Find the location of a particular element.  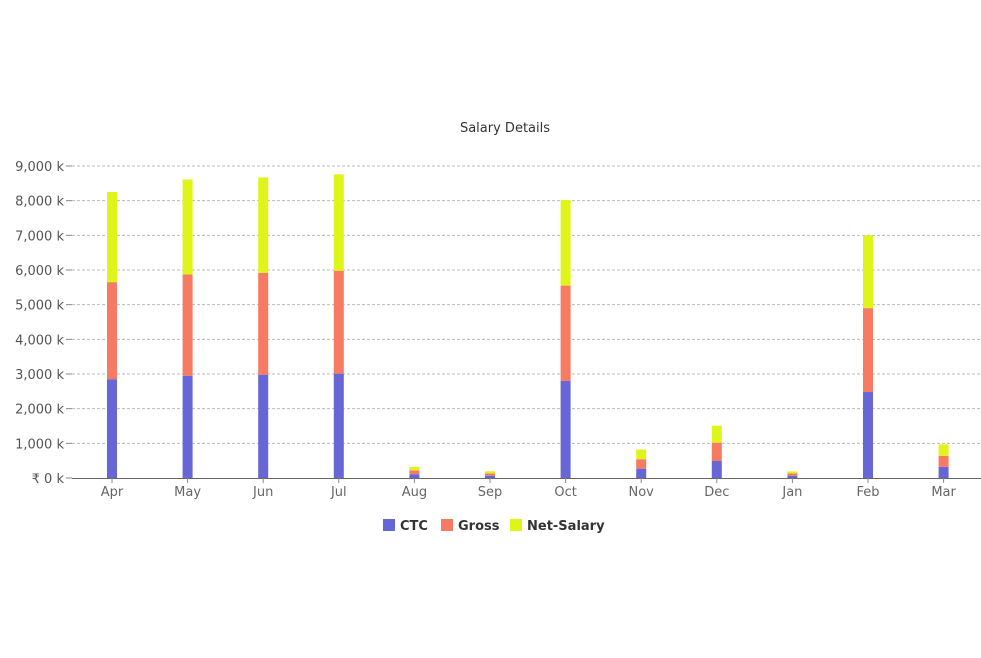

chart-title: Salary Details is located at coordinates (505, 128).